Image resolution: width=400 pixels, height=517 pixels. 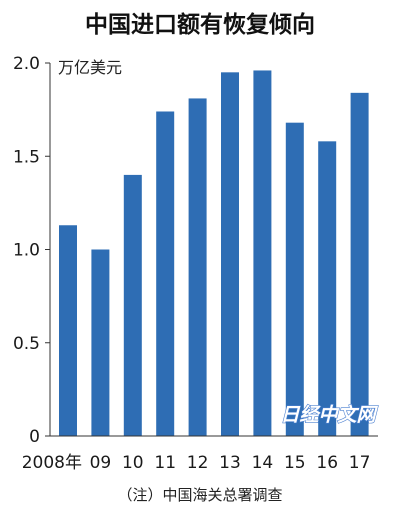 What do you see at coordinates (295, 463) in the screenshot?
I see `x-tick-label: 15` at bounding box center [295, 463].